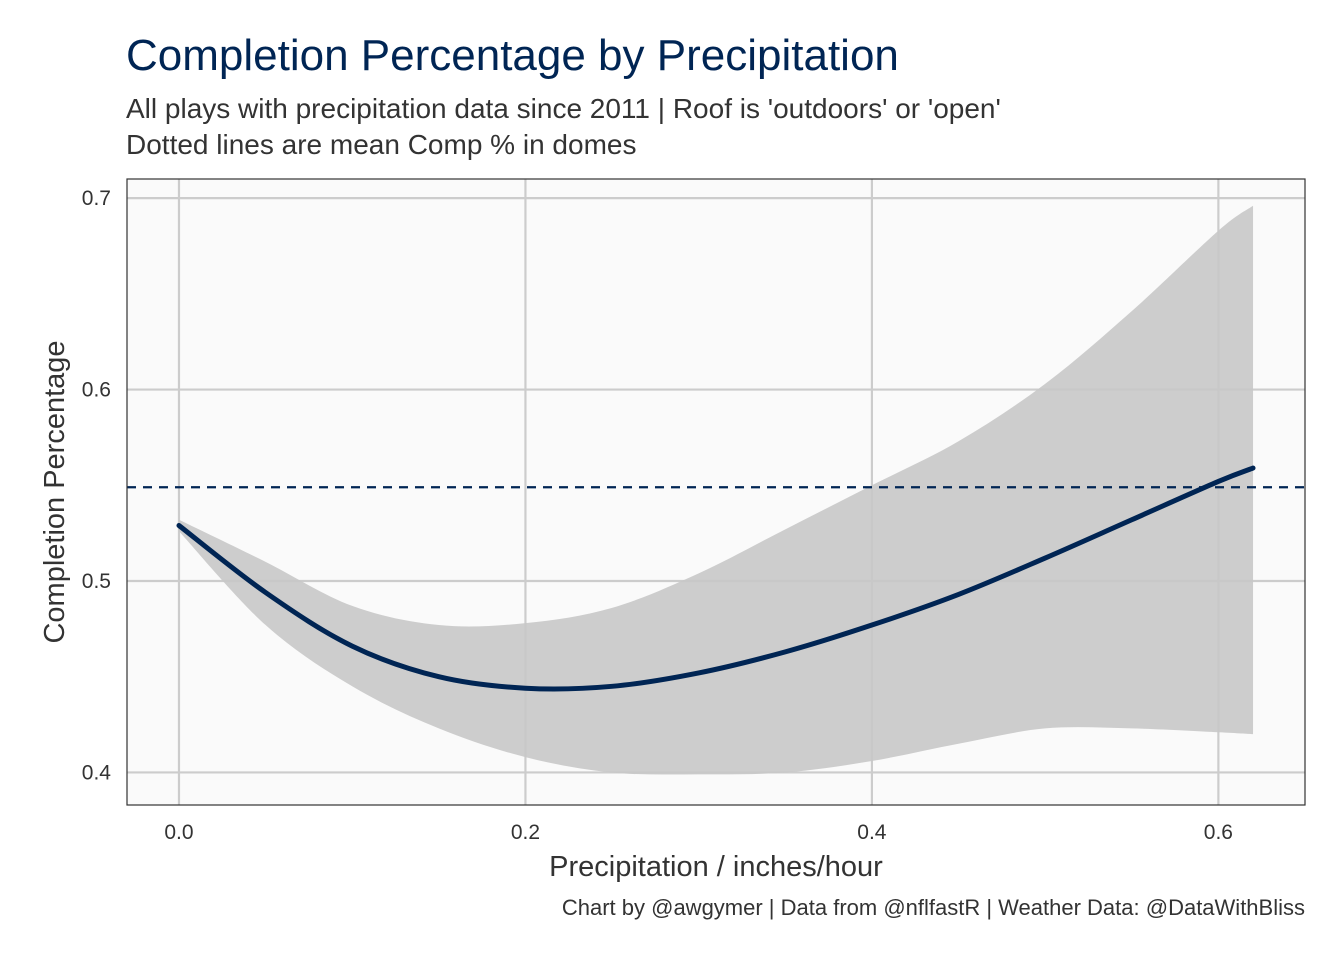  What do you see at coordinates (97, 772) in the screenshot?
I see `y-tick-label: 0.4` at bounding box center [97, 772].